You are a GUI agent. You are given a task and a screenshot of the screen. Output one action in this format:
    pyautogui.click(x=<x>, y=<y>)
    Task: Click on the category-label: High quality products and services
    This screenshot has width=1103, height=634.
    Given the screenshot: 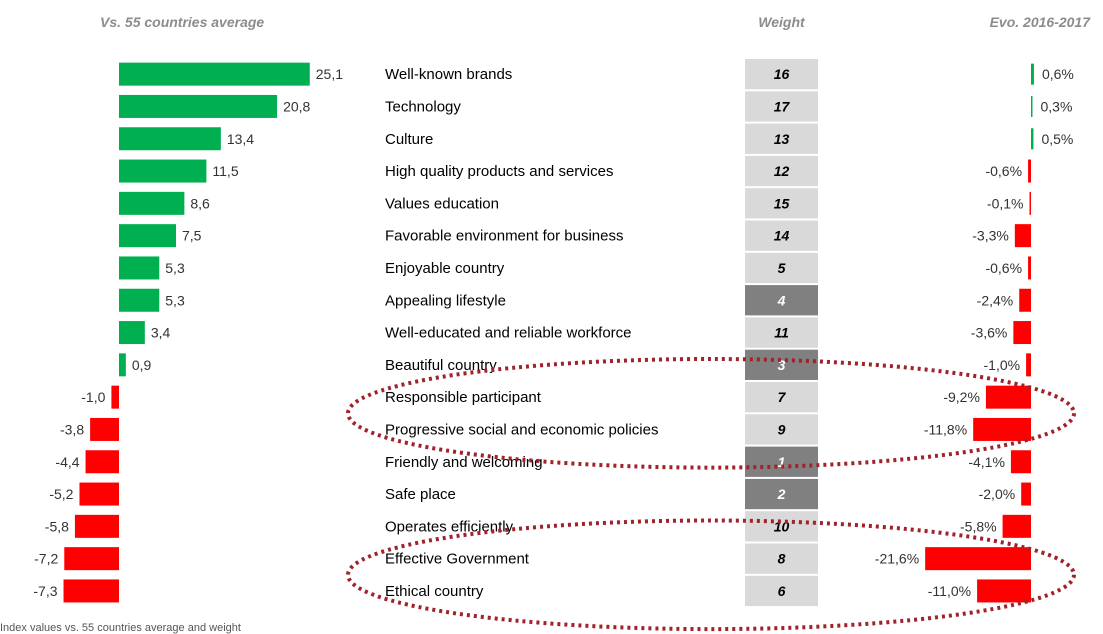 What is the action you would take?
    pyautogui.click(x=499, y=171)
    